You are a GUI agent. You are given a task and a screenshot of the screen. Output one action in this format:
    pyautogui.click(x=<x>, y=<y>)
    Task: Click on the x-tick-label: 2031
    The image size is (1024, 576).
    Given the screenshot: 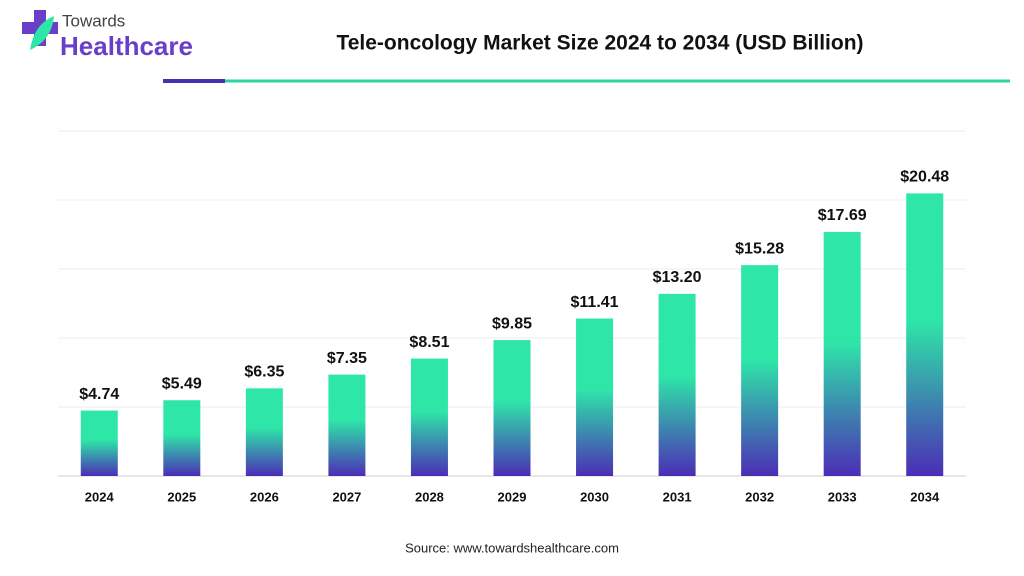 What is the action you would take?
    pyautogui.click(x=677, y=496)
    